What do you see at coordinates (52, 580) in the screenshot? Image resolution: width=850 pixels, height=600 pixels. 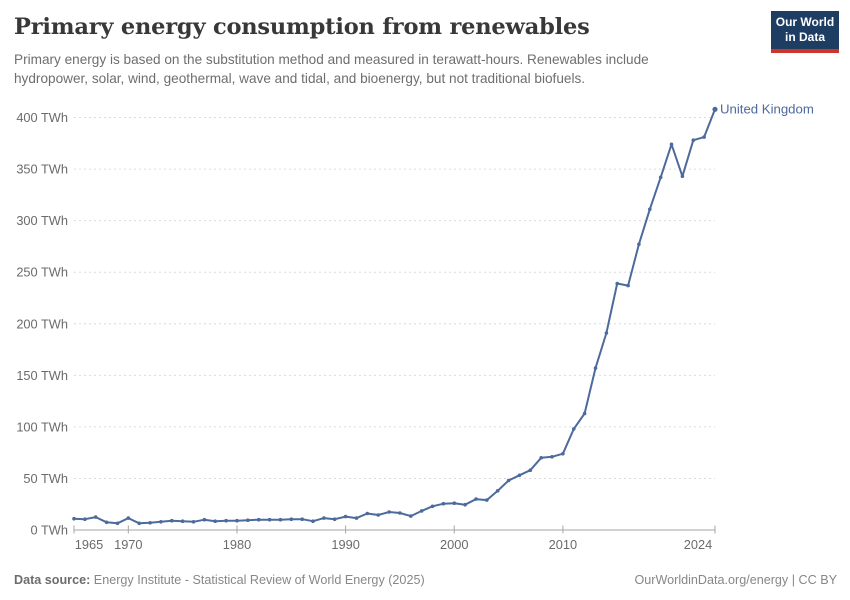 I see `data-source-label: Data source:` at bounding box center [52, 580].